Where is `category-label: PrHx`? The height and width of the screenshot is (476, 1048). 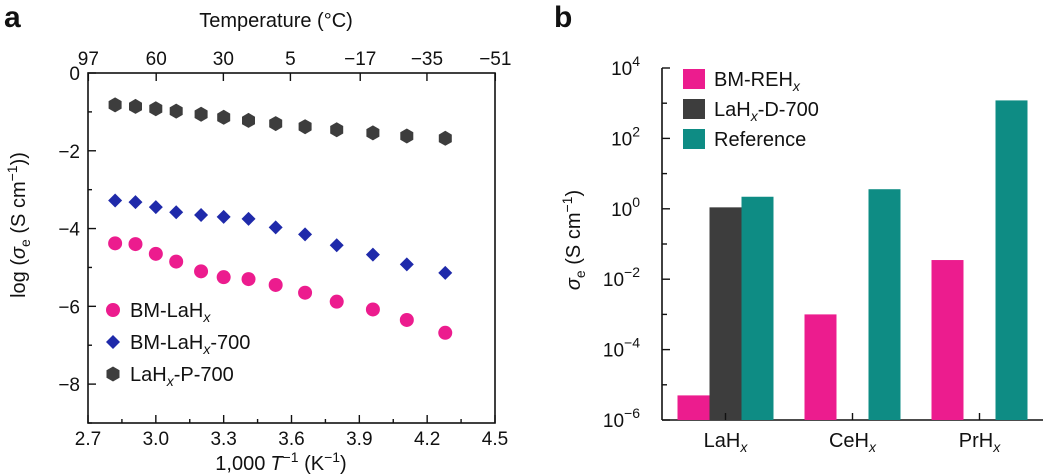 category-label: PrHx is located at coordinates (980, 442).